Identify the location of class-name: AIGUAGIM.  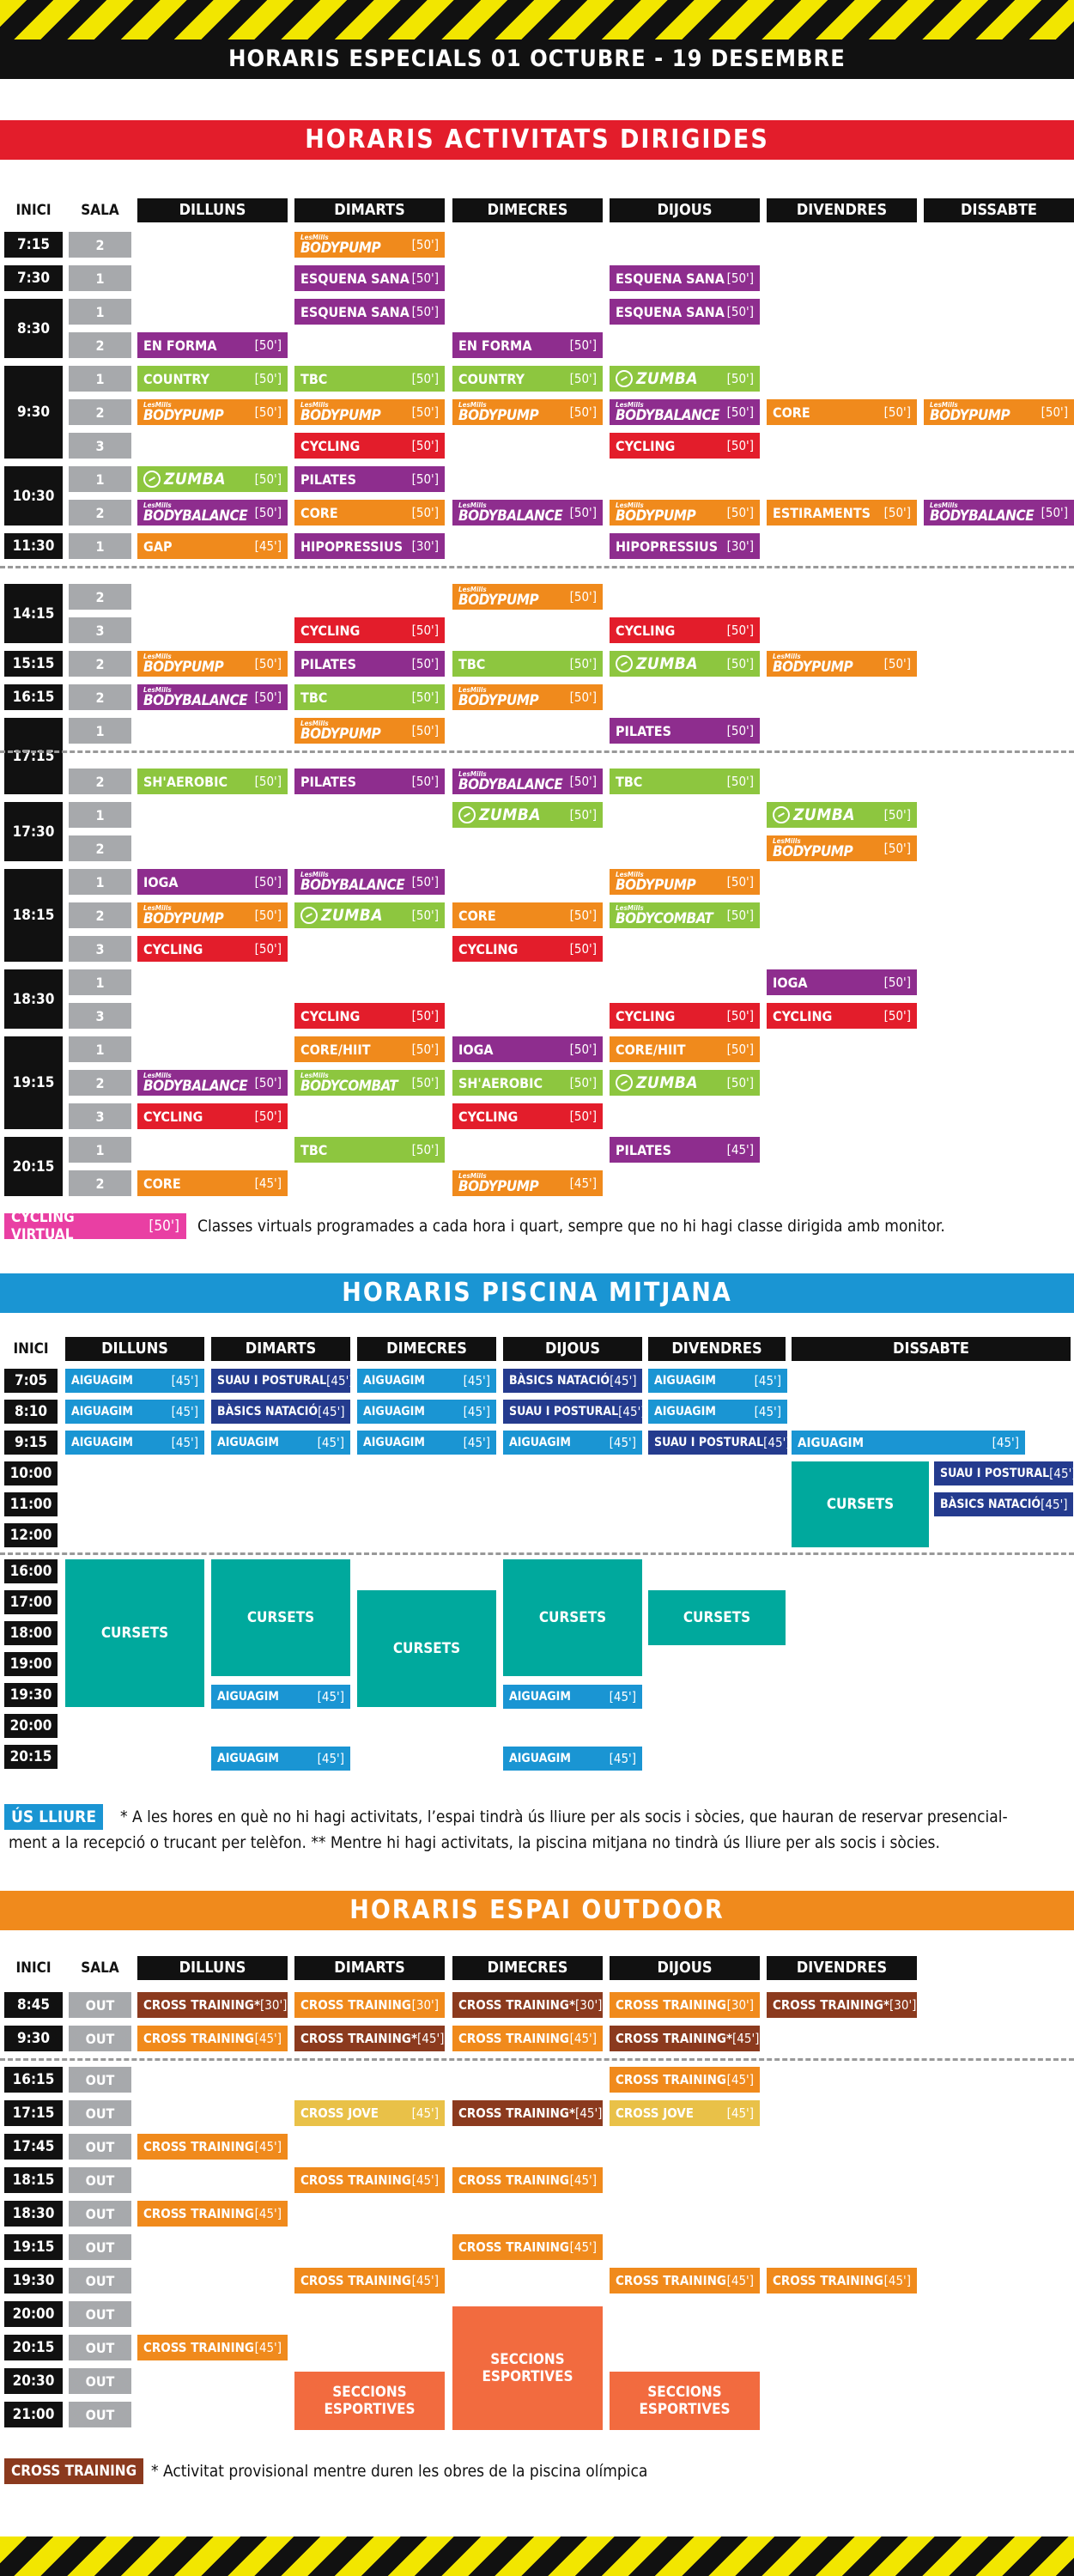
(102, 1381).